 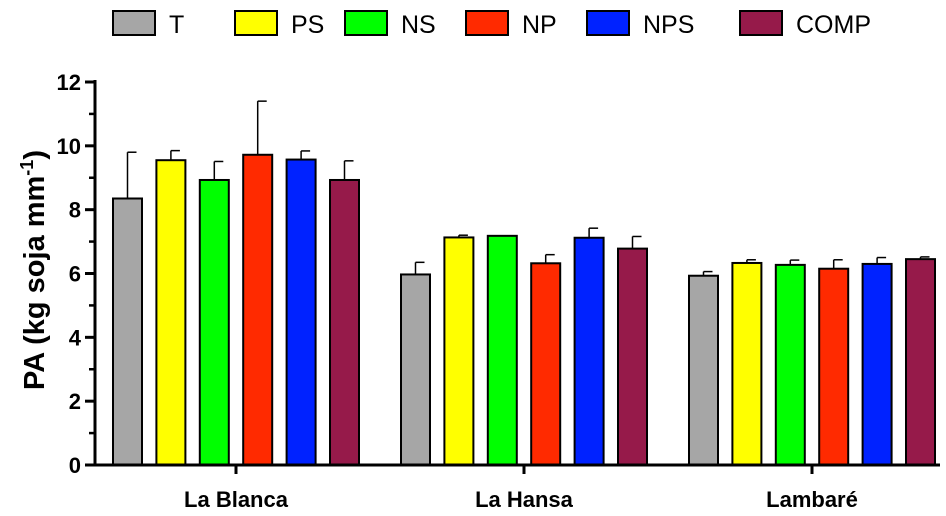 I want to click on legend-swatch-nps, so click(x=608, y=23).